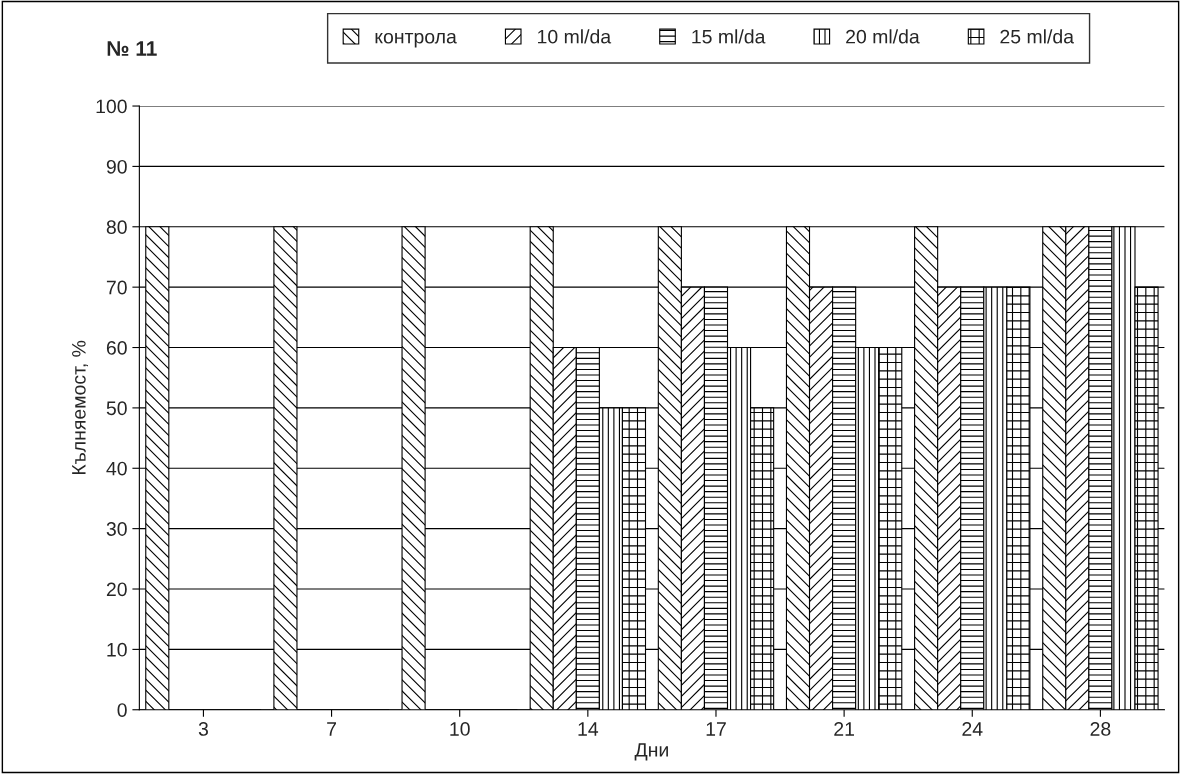  I want to click on y-tick-label: 90, so click(116, 166).